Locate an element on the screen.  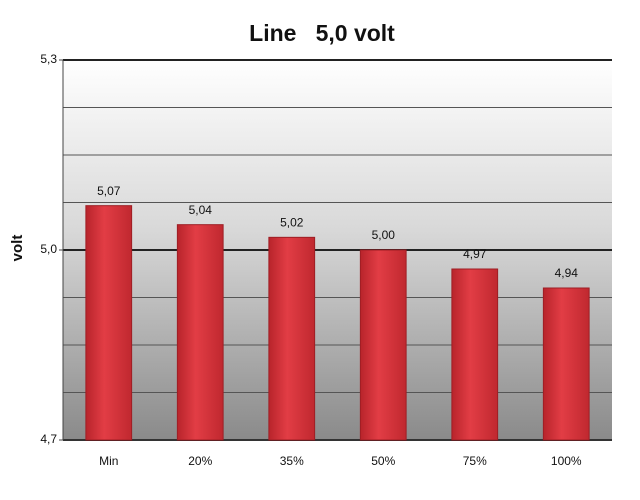
y-tick-label: 5,3 is located at coordinates (48, 59).